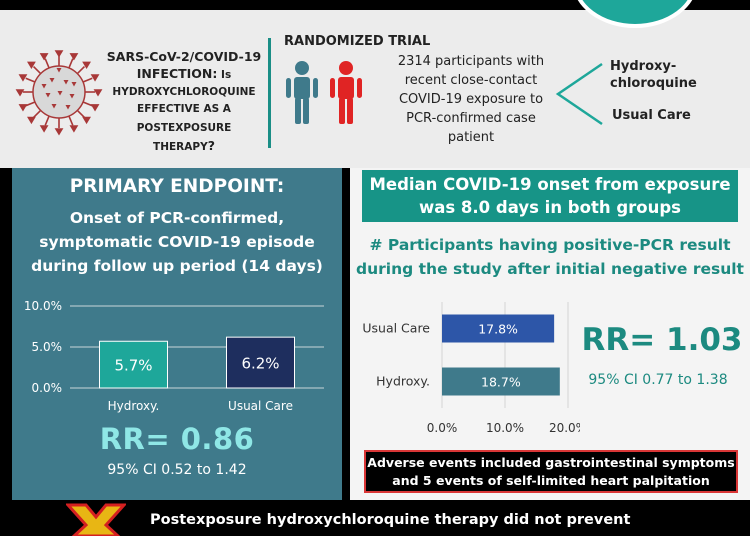  What do you see at coordinates (43, 306) in the screenshot?
I see `y-tick-label: 10.0%` at bounding box center [43, 306].